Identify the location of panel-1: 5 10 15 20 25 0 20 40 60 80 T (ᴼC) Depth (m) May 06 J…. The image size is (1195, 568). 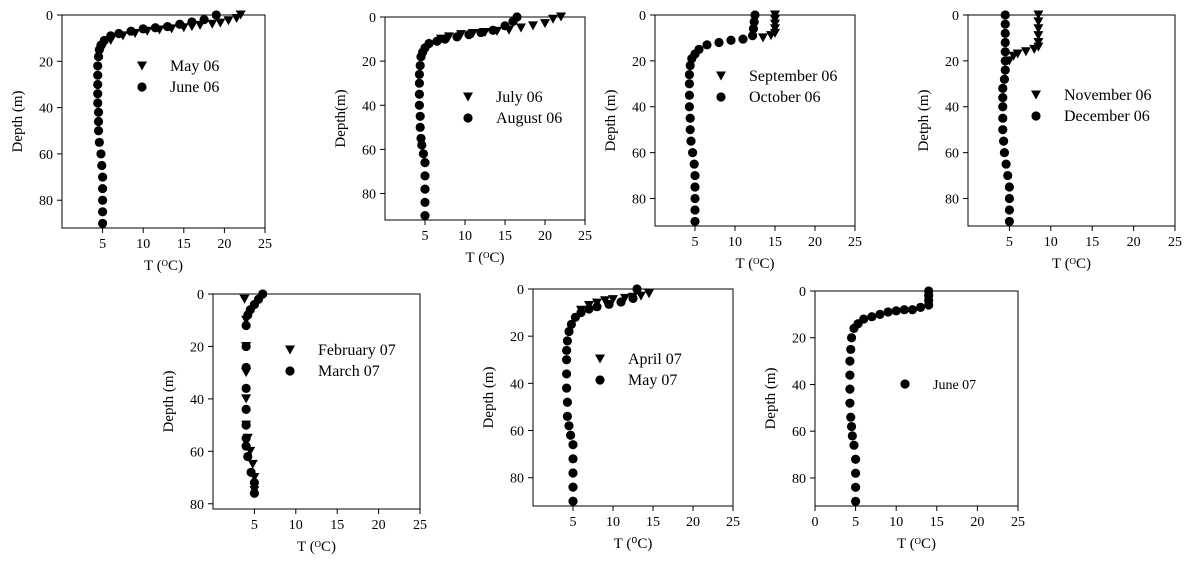
(141, 141).